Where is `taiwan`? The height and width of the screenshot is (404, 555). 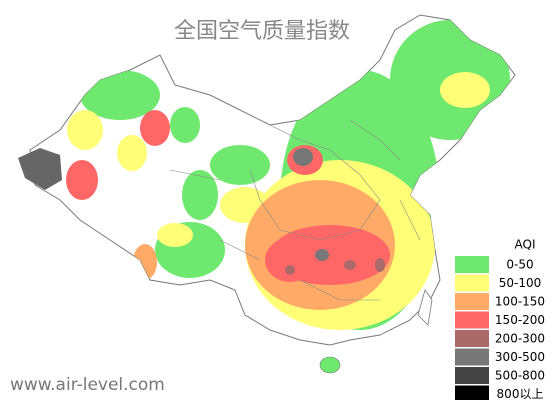
taiwan is located at coordinates (425, 307).